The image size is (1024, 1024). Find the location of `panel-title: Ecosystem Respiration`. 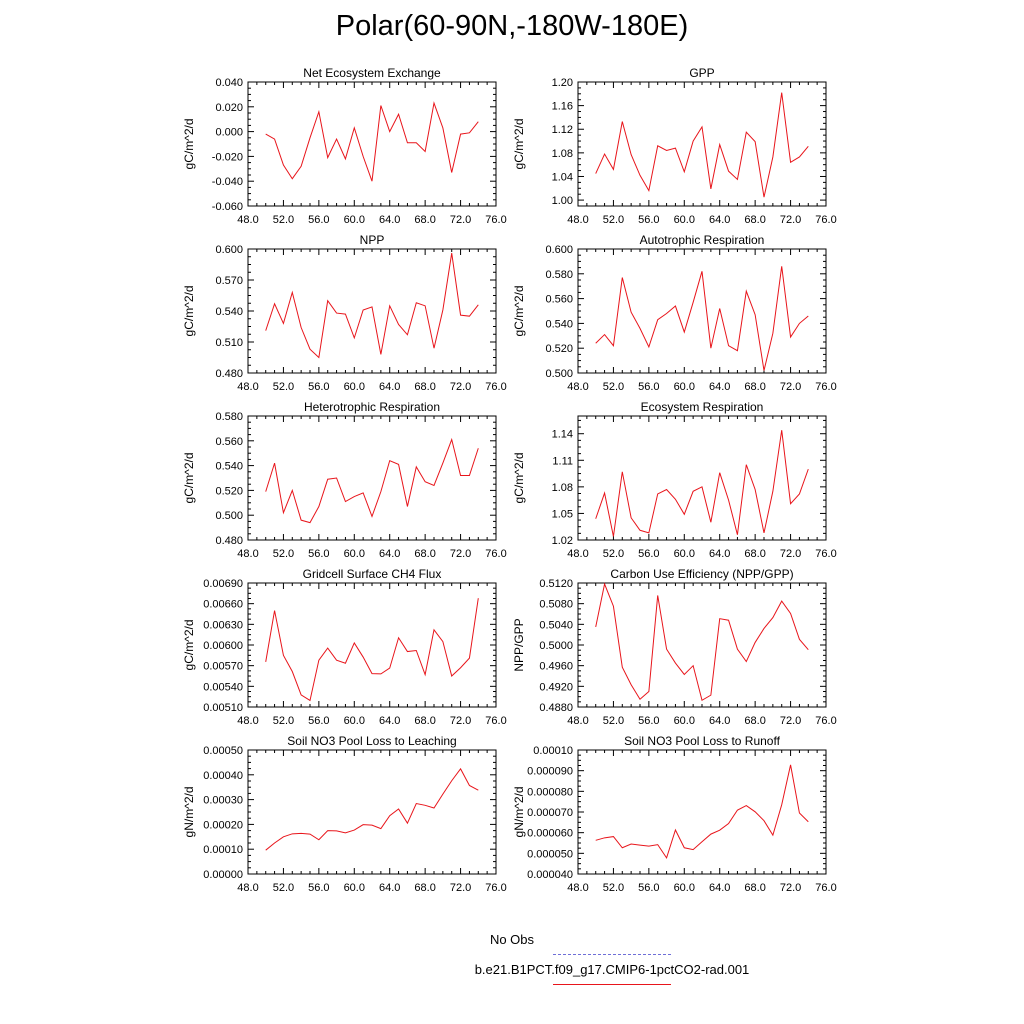

panel-title: Ecosystem Respiration is located at coordinates (702, 407).